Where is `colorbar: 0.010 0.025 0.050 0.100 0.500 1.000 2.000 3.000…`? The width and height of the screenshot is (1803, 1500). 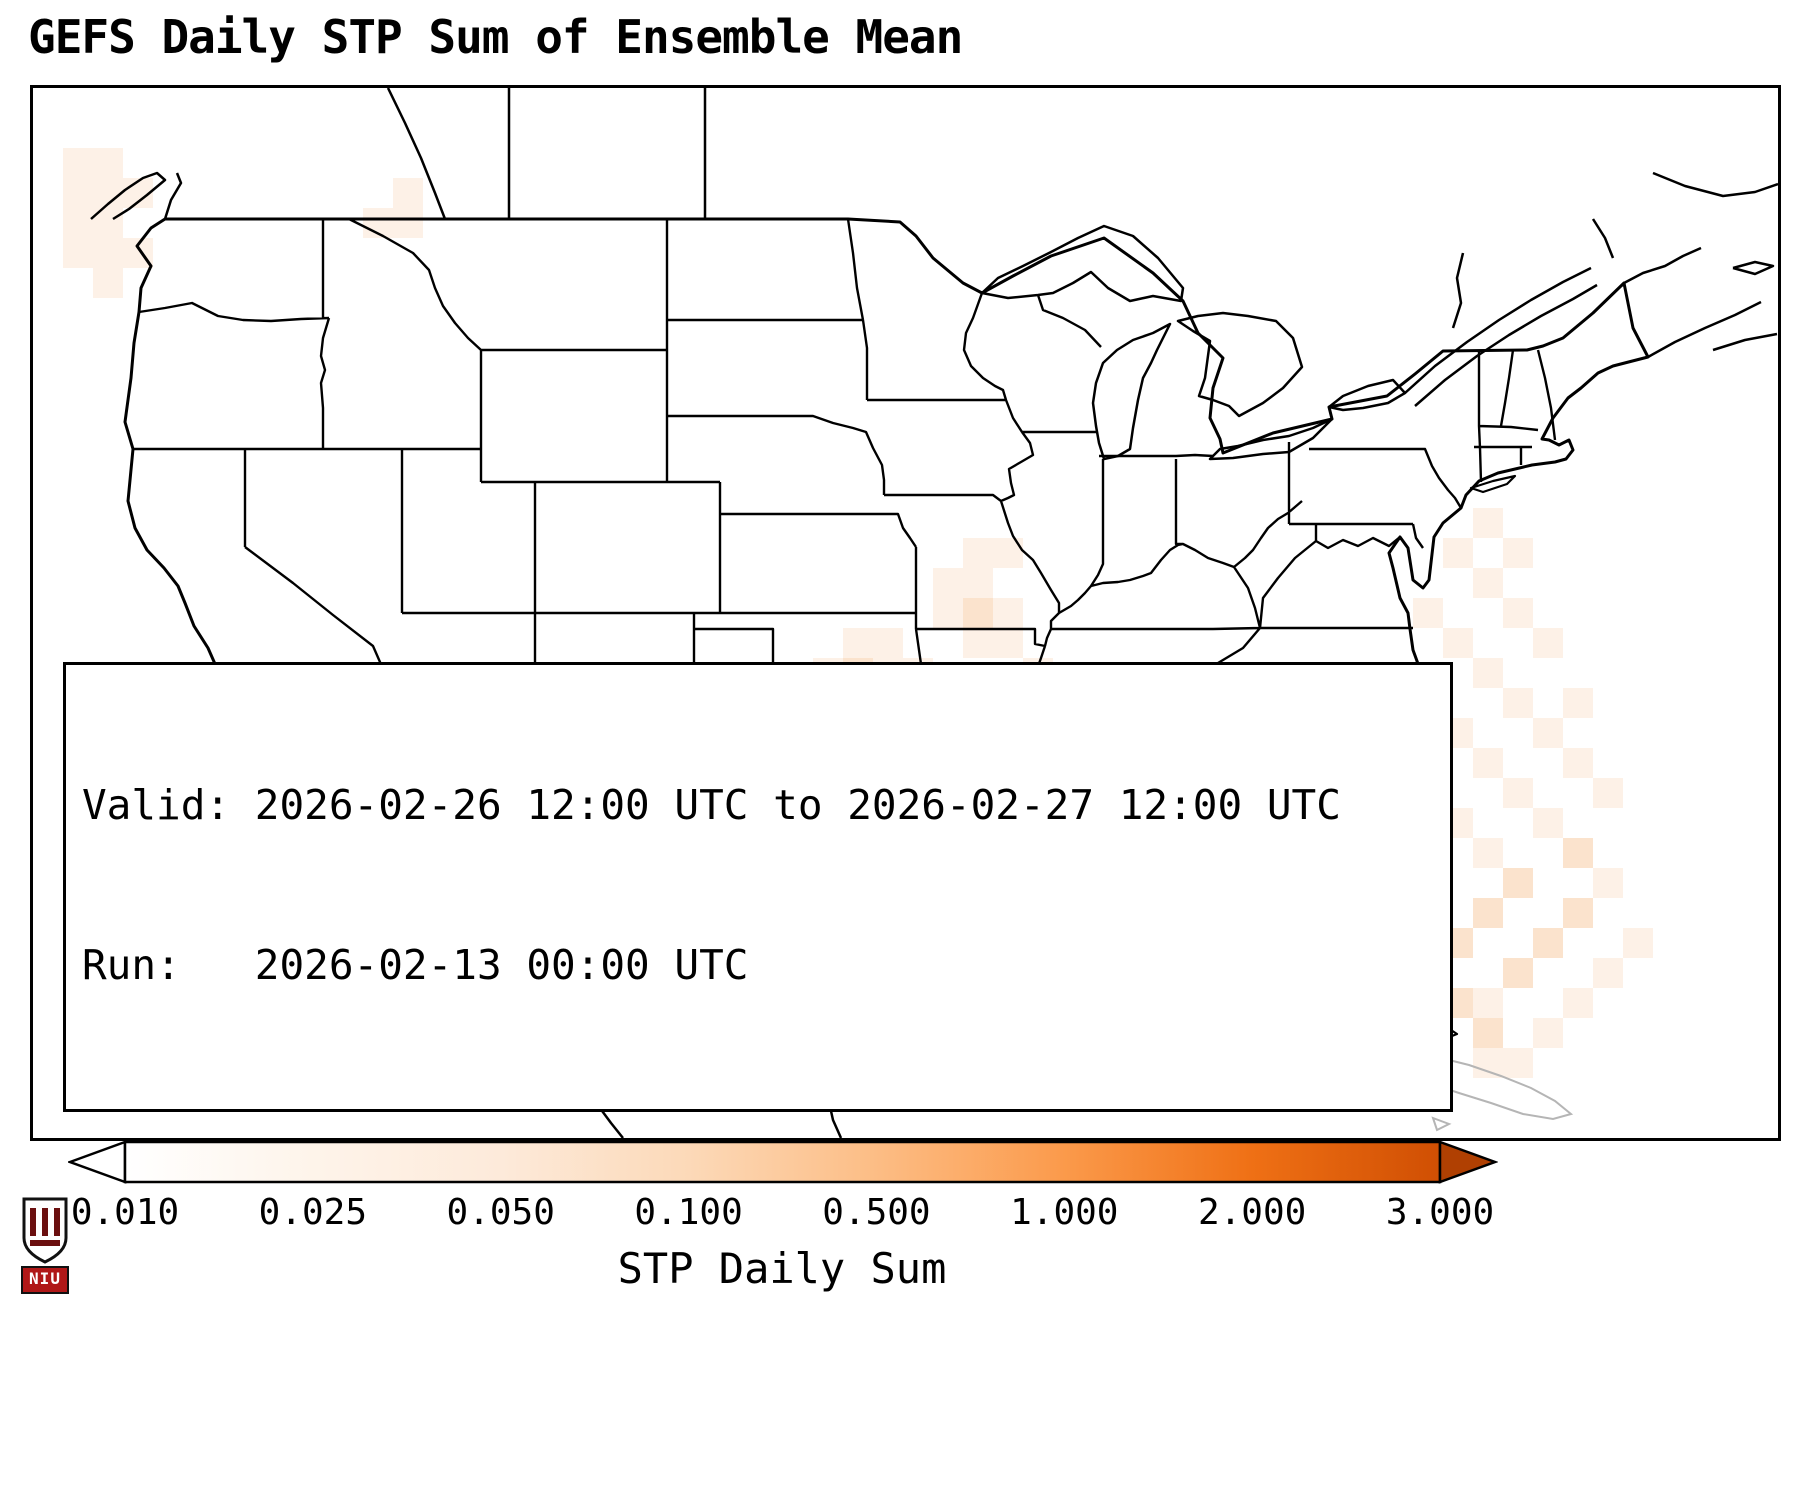
colorbar: 0.010 0.025 0.050 0.100 0.500 1.000 2.000 3.000… is located at coordinates (782, 1230).